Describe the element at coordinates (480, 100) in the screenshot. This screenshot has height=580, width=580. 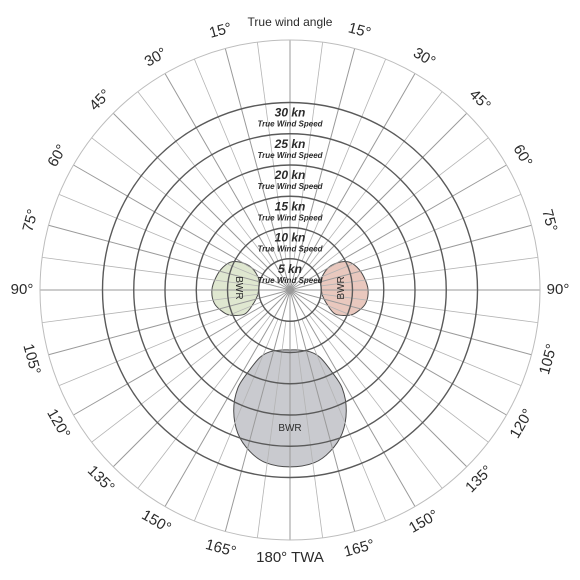
I see `angle-label-stbd-45: 45°` at that location.